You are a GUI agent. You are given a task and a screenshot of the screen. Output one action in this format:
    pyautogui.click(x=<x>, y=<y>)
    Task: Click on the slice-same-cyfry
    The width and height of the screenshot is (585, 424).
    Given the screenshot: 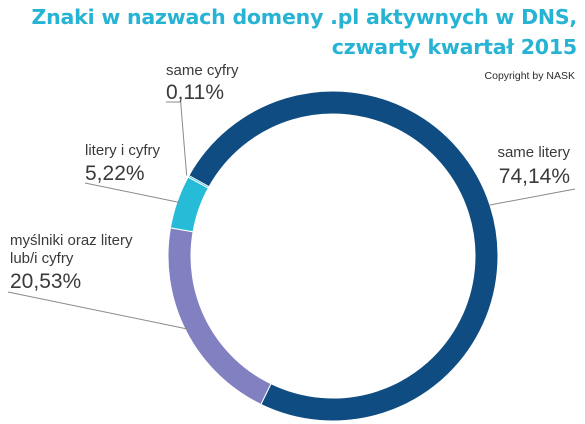 What is the action you would take?
    pyautogui.click(x=198, y=181)
    